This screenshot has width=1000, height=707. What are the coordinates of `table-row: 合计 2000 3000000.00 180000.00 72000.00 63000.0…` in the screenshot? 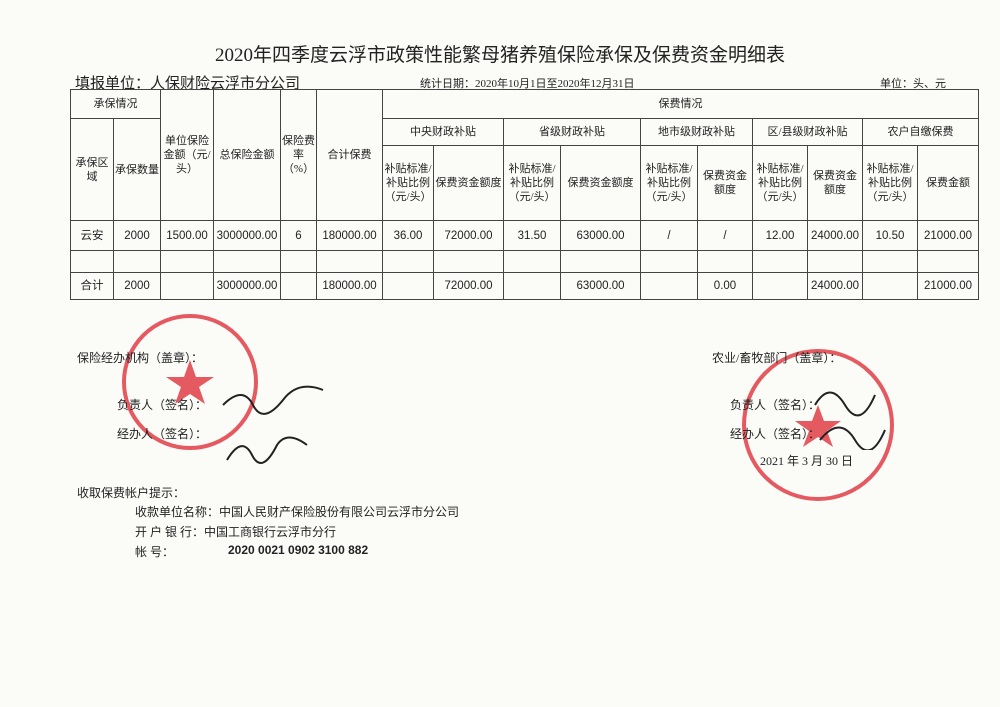 It's located at (524, 286).